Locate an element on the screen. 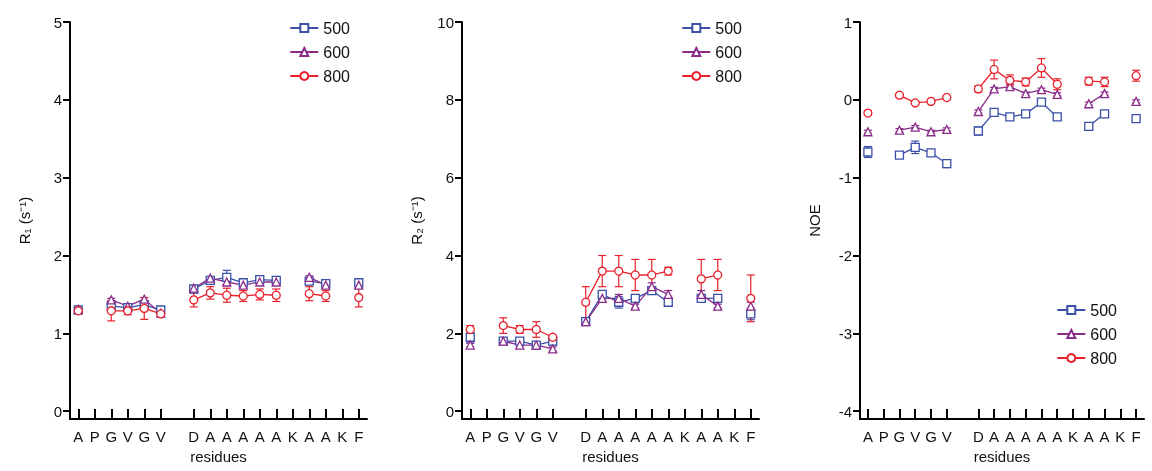  y-tick-label: 10 is located at coordinates (445, 22).